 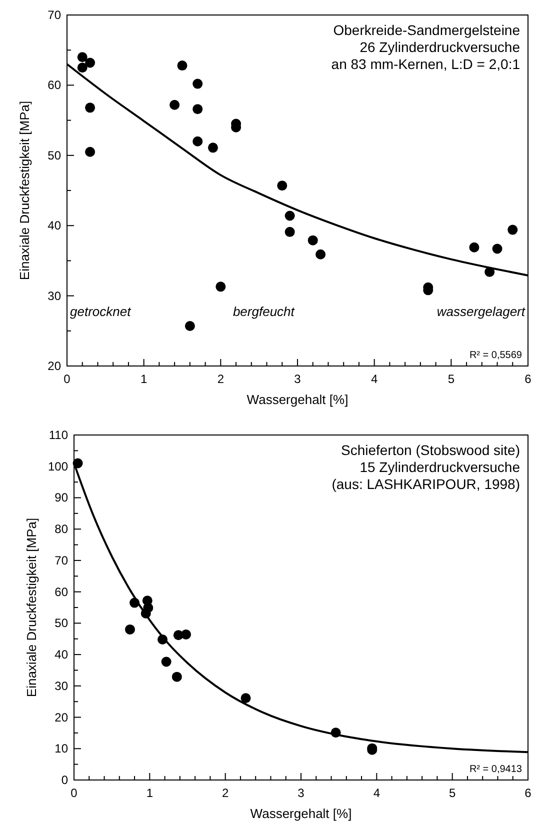 I want to click on x-tick-label: 0, so click(x=74, y=793).